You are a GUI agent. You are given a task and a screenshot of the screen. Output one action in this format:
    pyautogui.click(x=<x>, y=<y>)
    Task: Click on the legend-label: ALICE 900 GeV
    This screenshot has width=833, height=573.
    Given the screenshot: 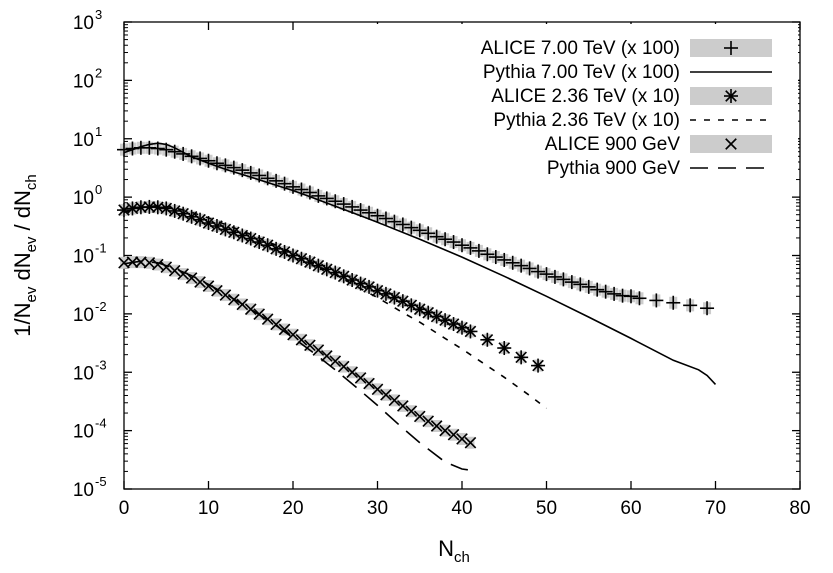 What is the action you would take?
    pyautogui.click(x=613, y=144)
    